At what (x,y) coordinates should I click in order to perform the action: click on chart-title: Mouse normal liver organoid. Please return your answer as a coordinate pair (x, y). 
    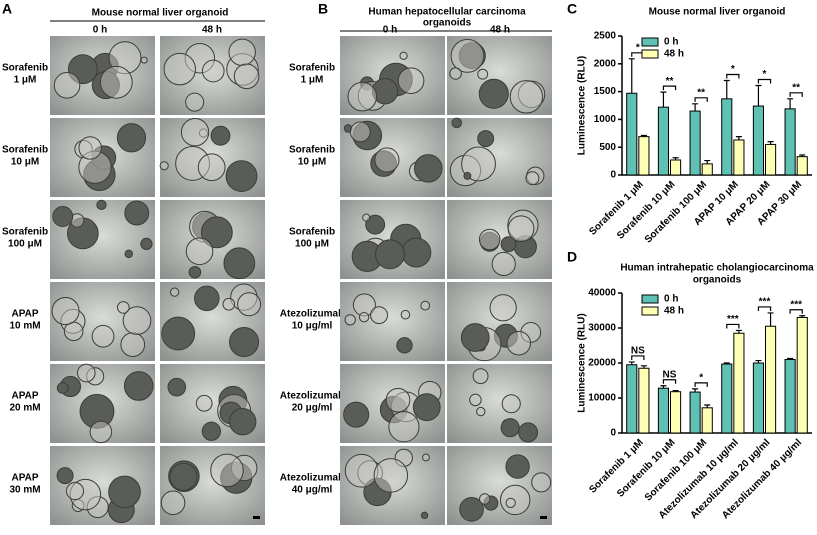
    Looking at the image, I should click on (717, 12).